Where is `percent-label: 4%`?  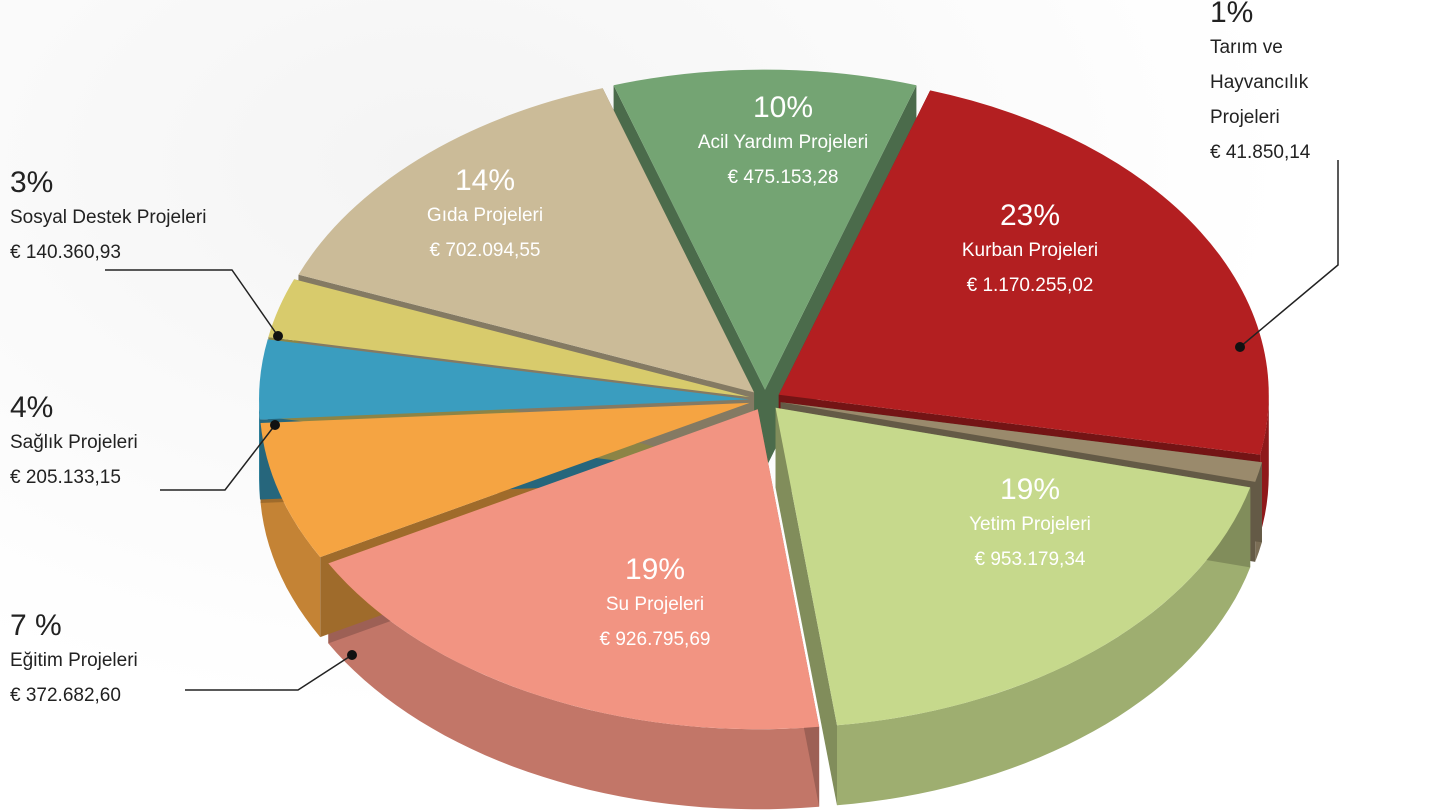
percent-label: 4% is located at coordinates (32, 407).